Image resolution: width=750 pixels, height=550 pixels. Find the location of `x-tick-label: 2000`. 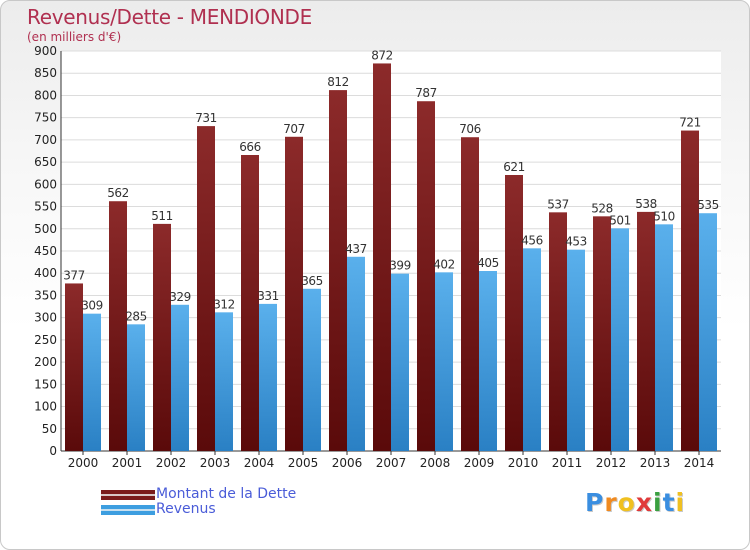

x-tick-label: 2000 is located at coordinates (83, 463).